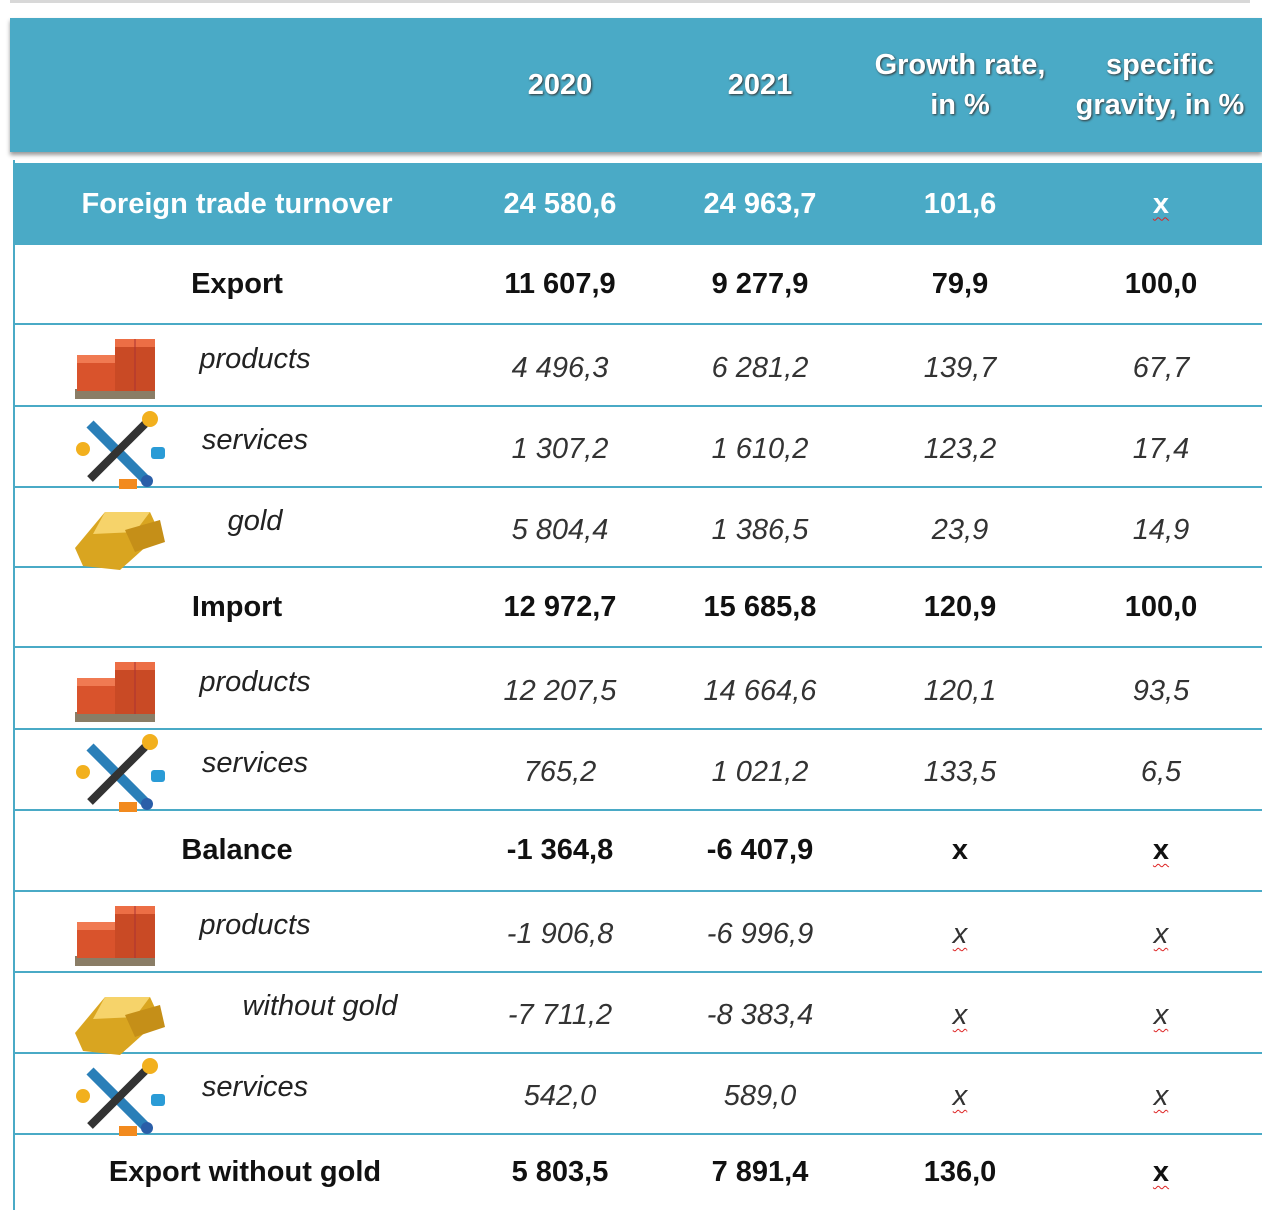 This screenshot has height=1210, width=1262. I want to click on cell: 4 496,3, so click(560, 367).